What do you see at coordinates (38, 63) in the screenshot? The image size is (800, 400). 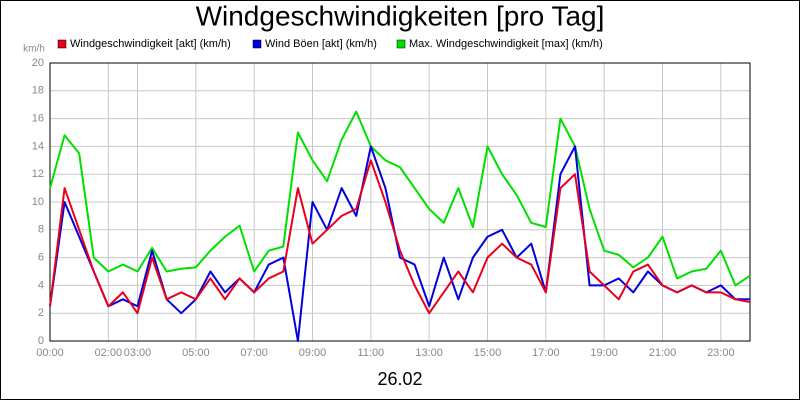 I see `y-tick-label: 20` at bounding box center [38, 63].